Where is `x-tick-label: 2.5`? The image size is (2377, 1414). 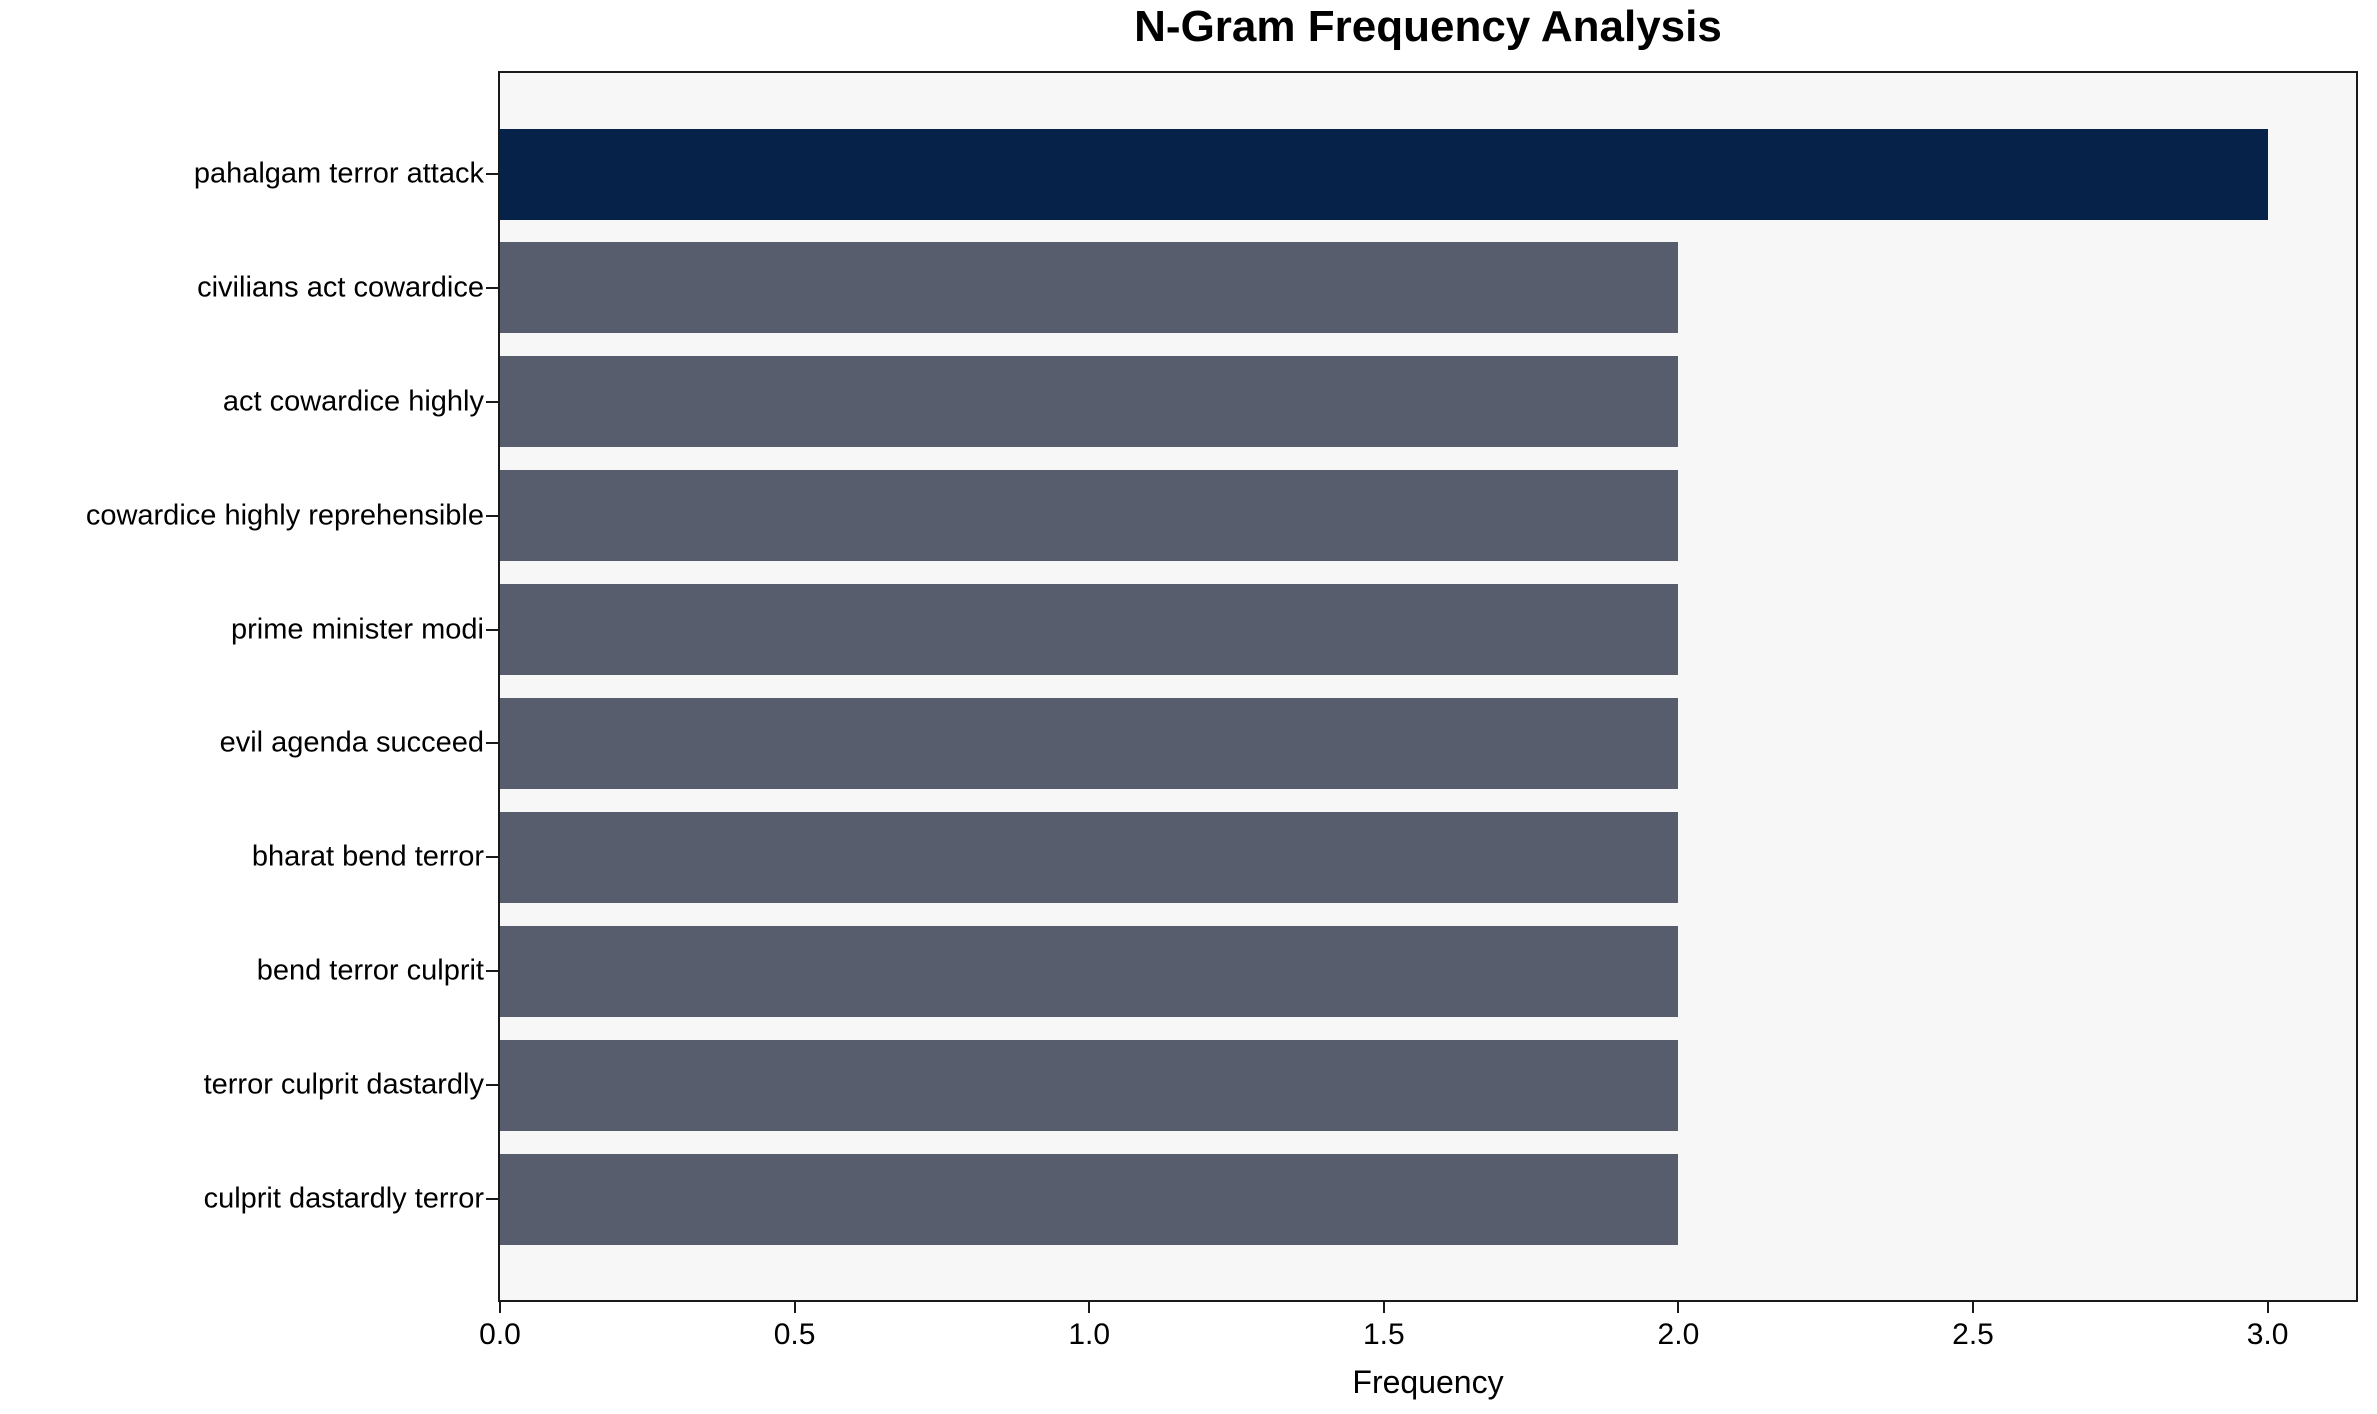
x-tick-label: 2.5 is located at coordinates (1973, 1334).